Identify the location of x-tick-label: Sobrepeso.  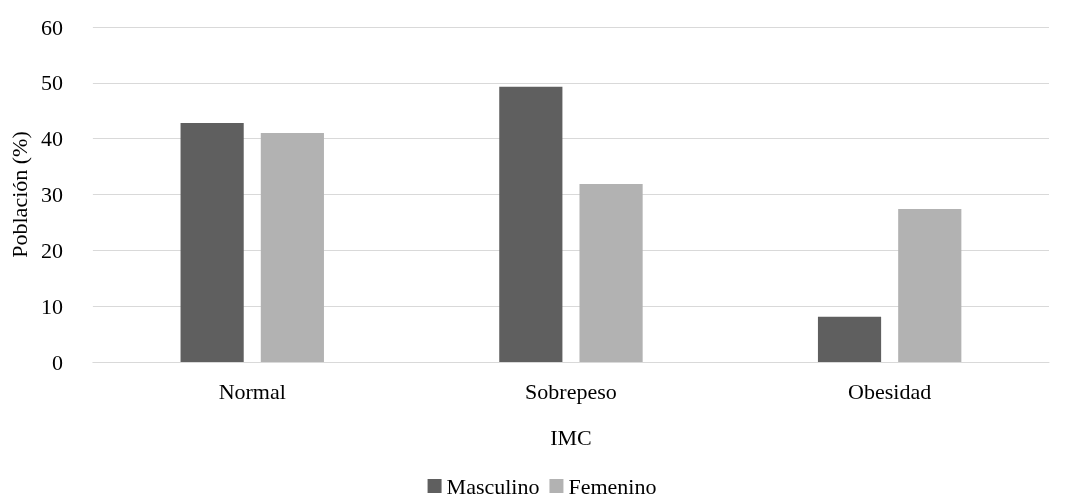
(571, 391).